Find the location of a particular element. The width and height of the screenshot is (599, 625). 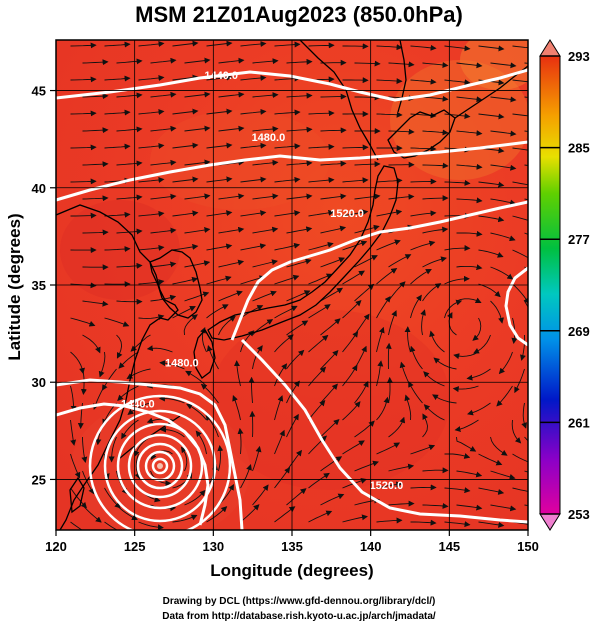

x-axis-ticks: 120 125 130 135 140 145 150 is located at coordinates (292, 542).